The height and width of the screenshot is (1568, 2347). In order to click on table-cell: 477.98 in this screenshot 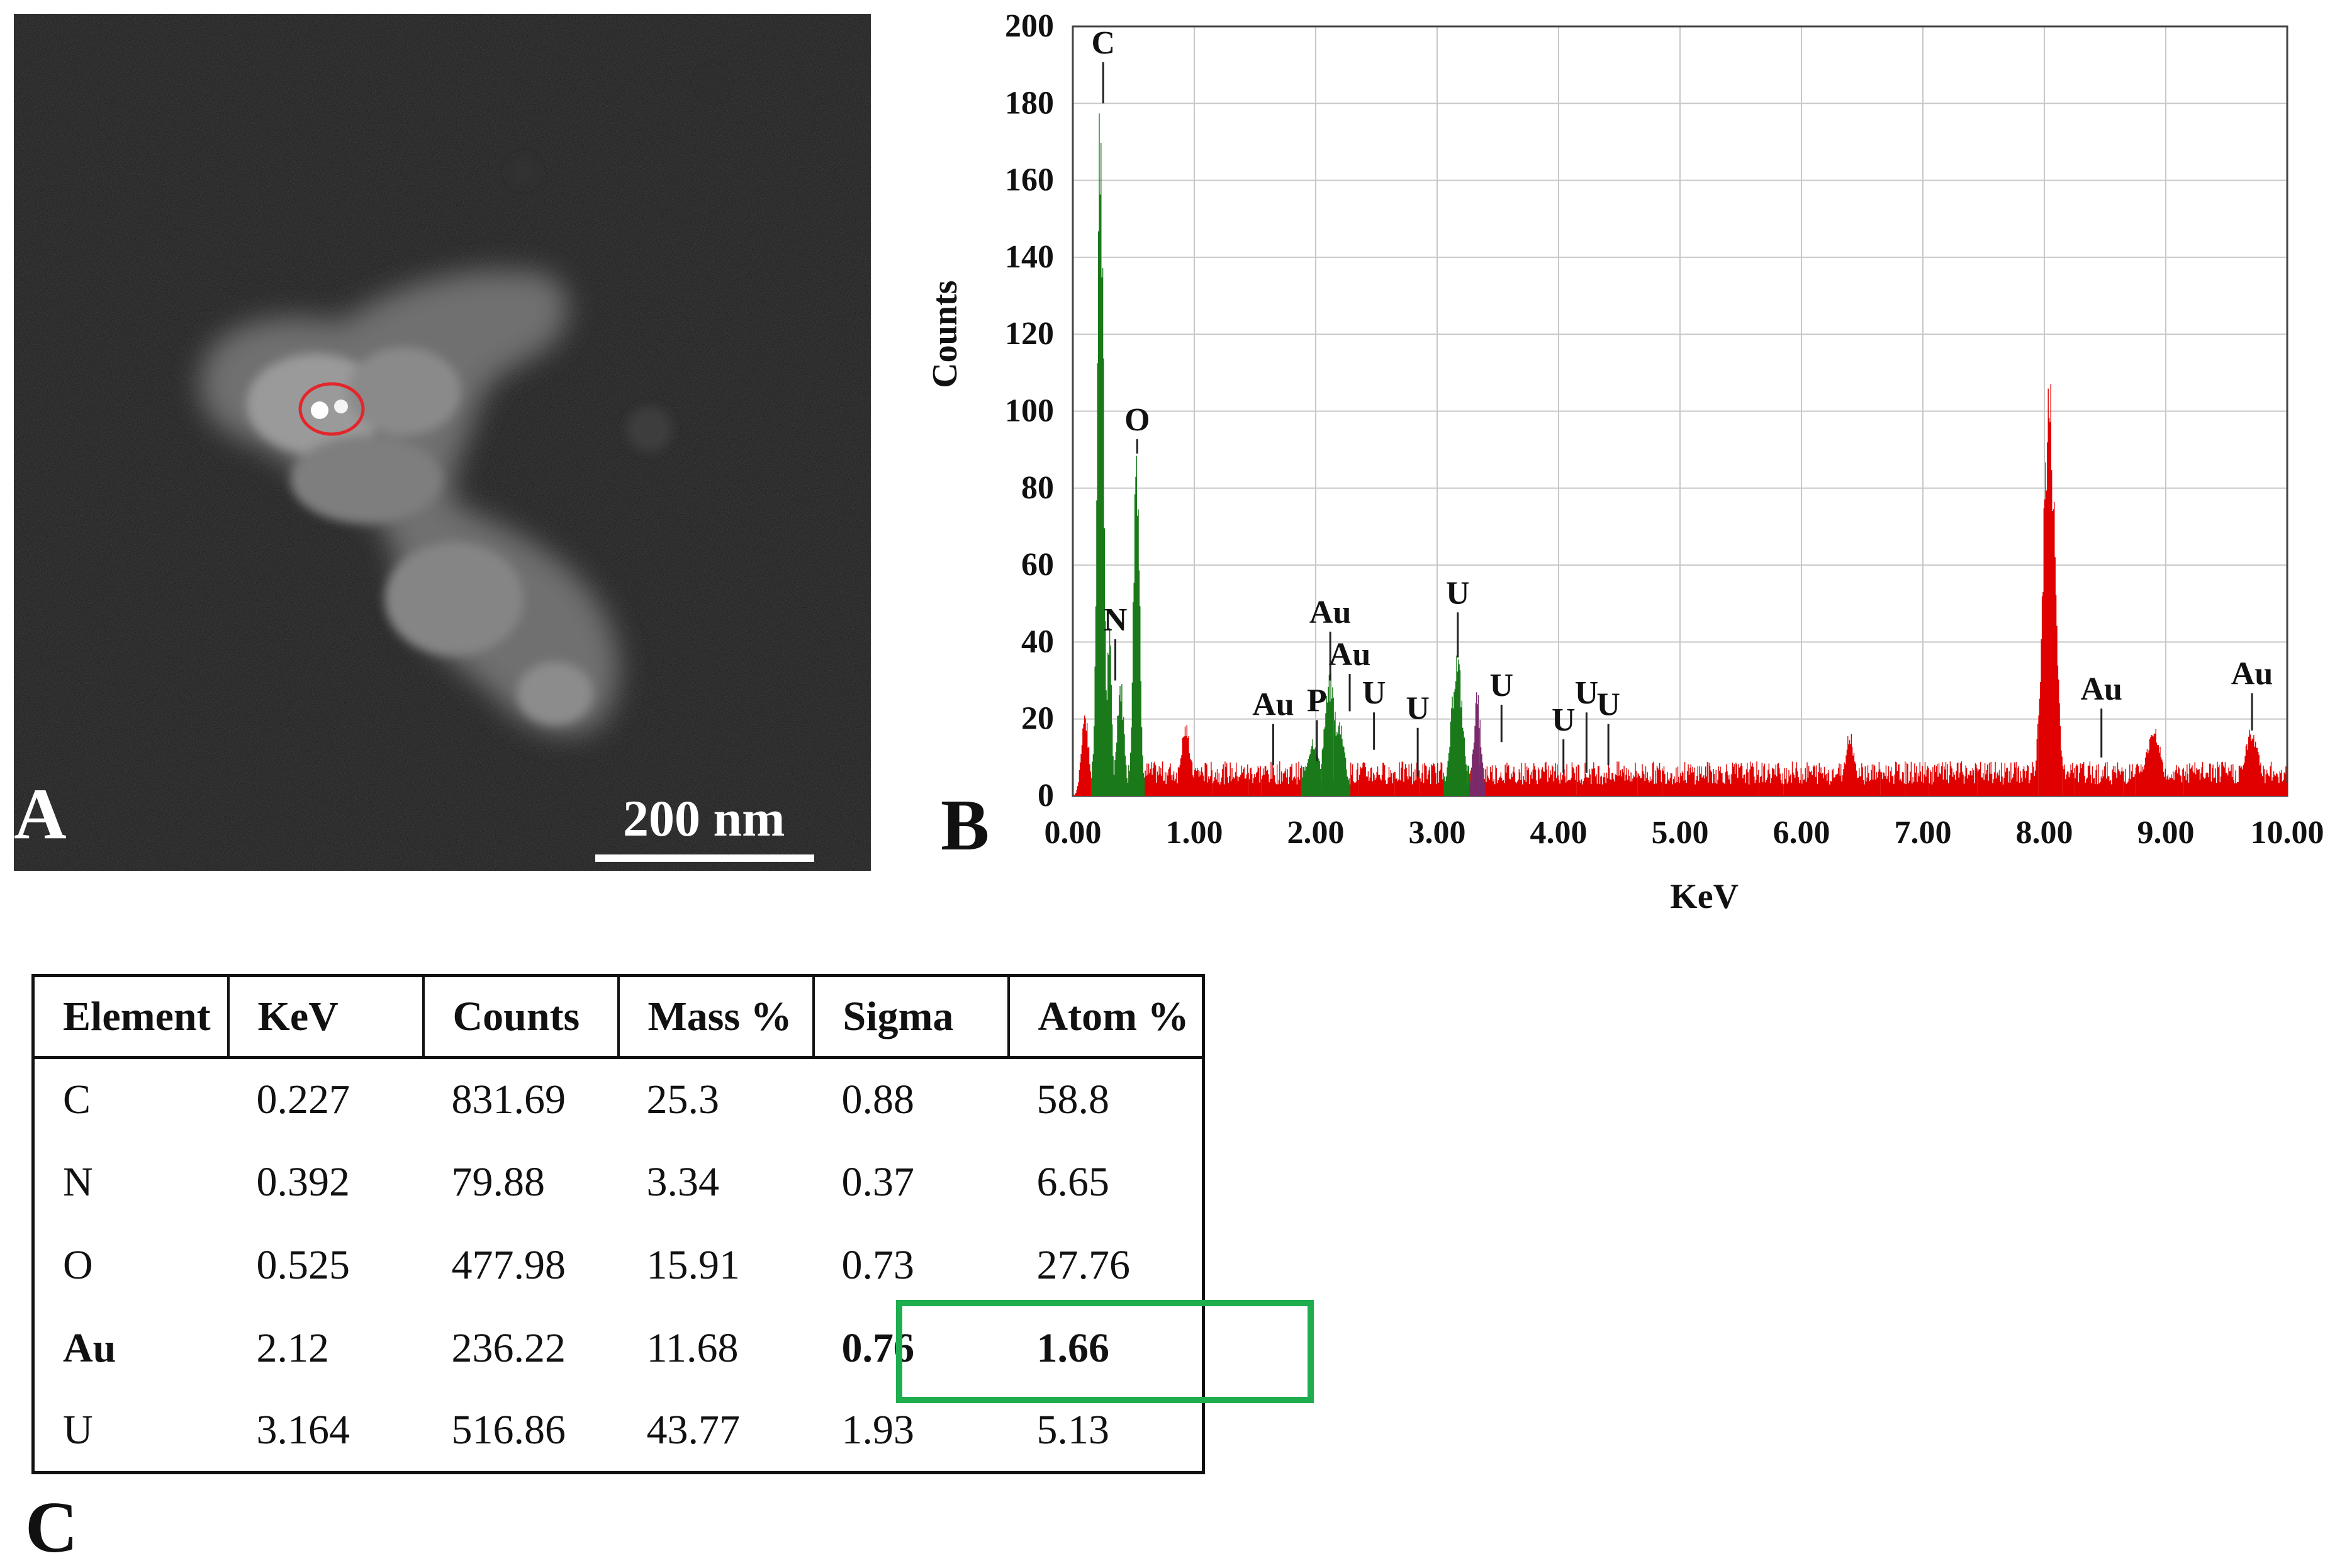, I will do `click(508, 1264)`.